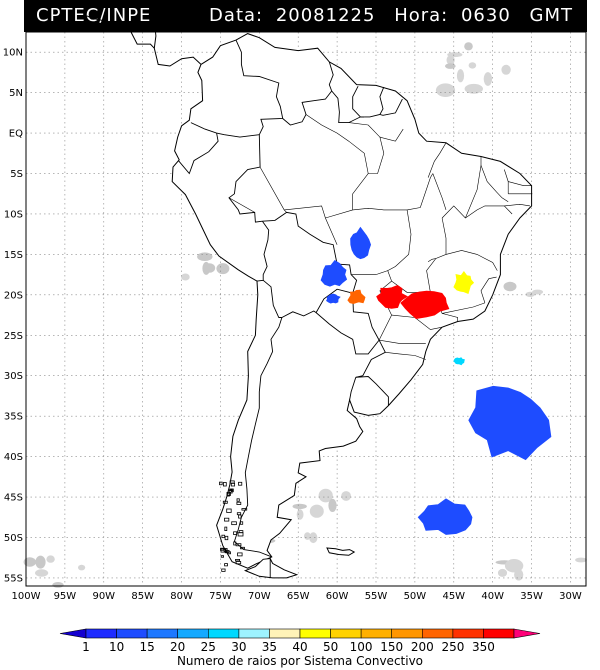  Describe the element at coordinates (13, 417) in the screenshot. I see `lat-tick-label: 35S` at that location.